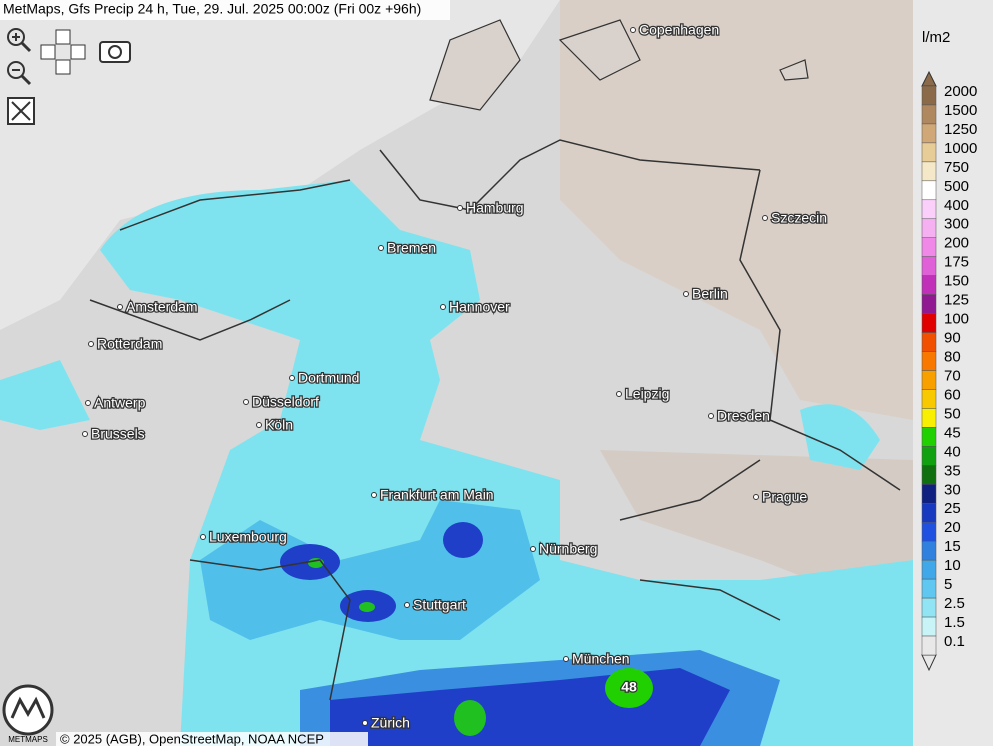  Describe the element at coordinates (952, 451) in the screenshot. I see `legend-label: 40` at that location.